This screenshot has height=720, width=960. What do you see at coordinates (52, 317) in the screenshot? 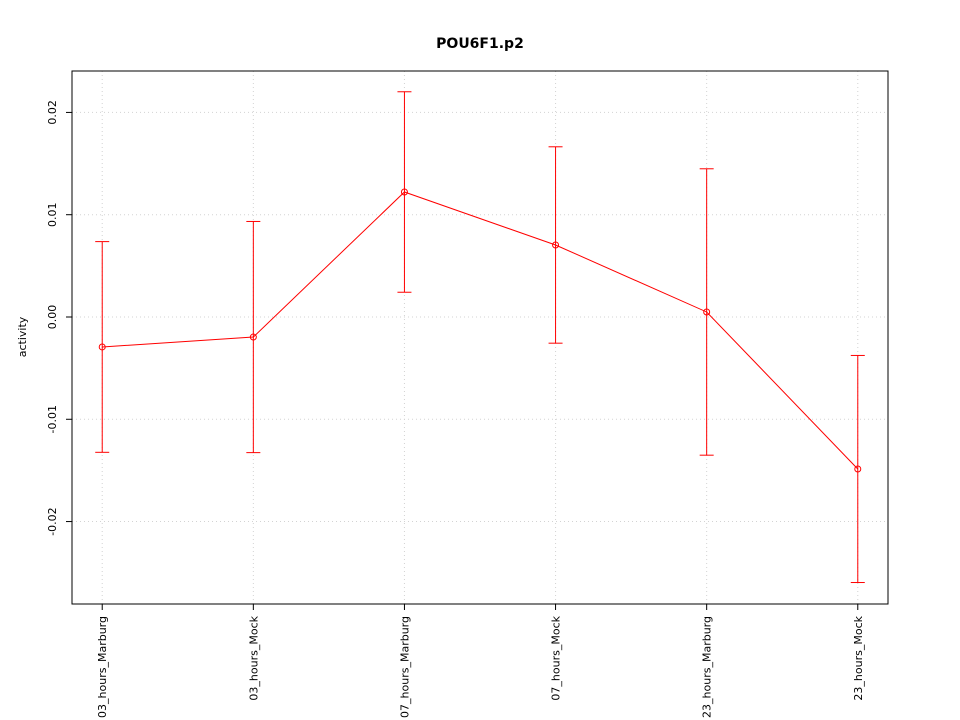
I see `y-tick-label: 0.00` at bounding box center [52, 317].